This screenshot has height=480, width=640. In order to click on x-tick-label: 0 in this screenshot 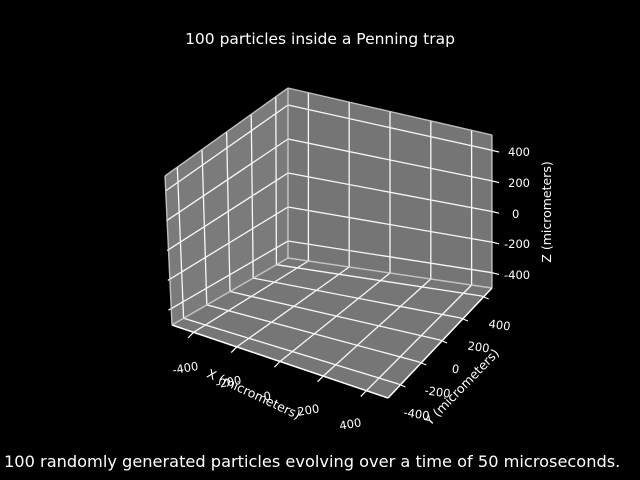, I will do `click(268, 396)`.